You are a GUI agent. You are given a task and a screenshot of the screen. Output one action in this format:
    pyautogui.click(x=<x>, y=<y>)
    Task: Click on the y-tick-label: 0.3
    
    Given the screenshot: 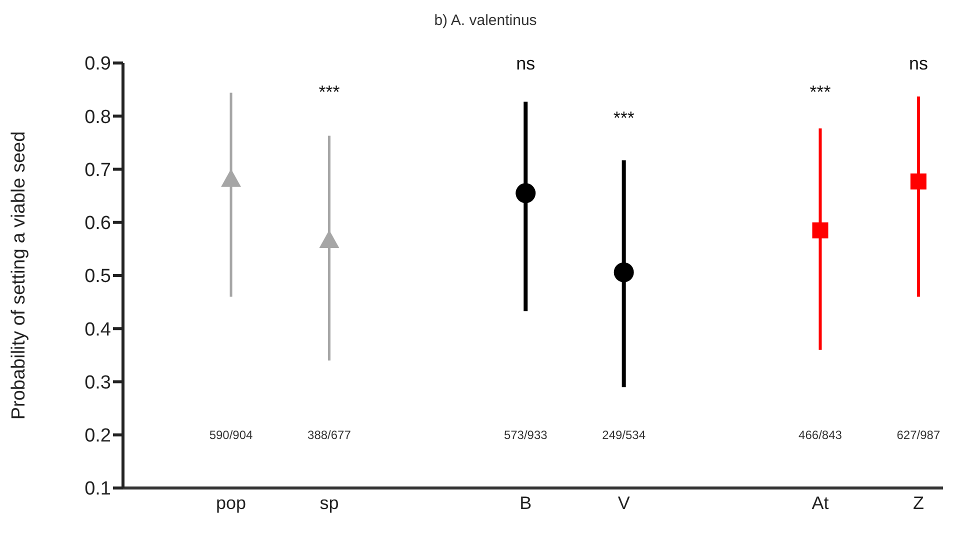 What is the action you would take?
    pyautogui.click(x=97, y=383)
    